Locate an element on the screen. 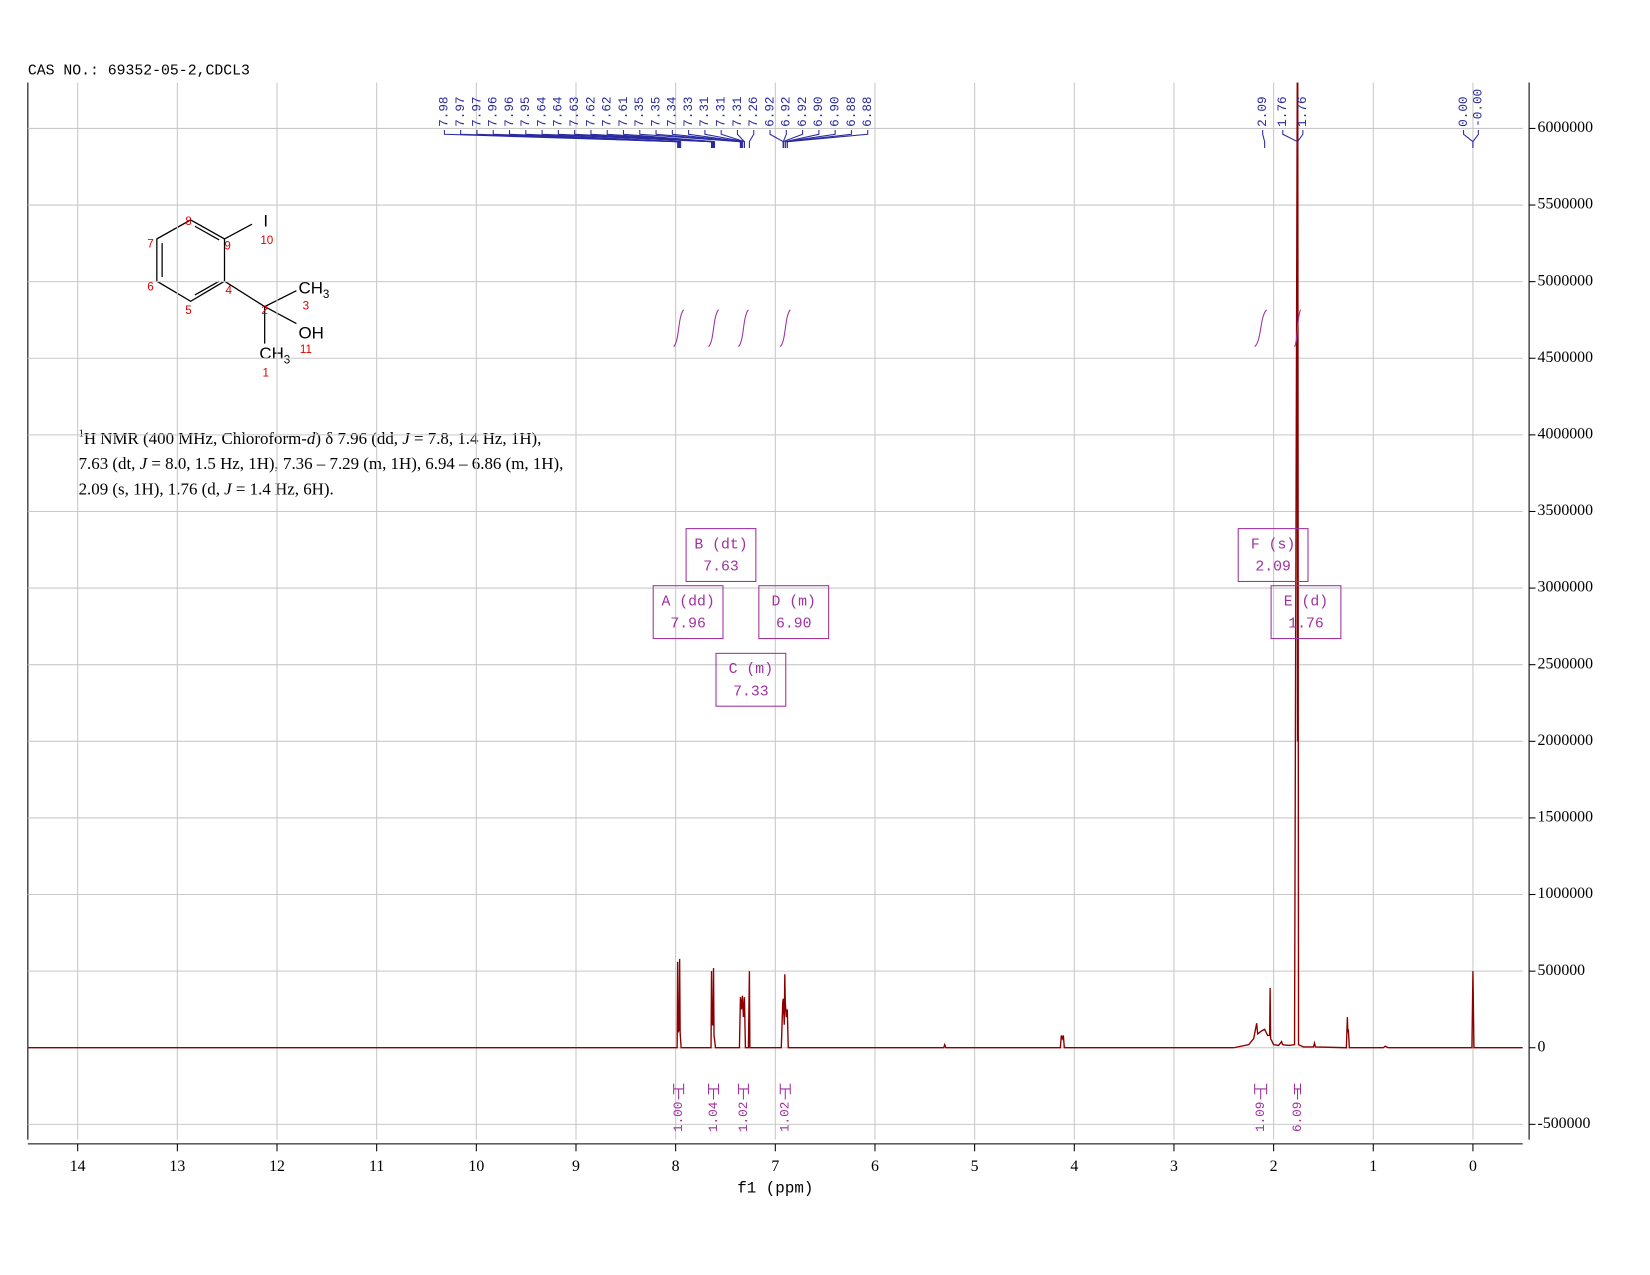 This screenshot has width=1650, height=1275. peak-label: 7.97 is located at coordinates (476, 111).